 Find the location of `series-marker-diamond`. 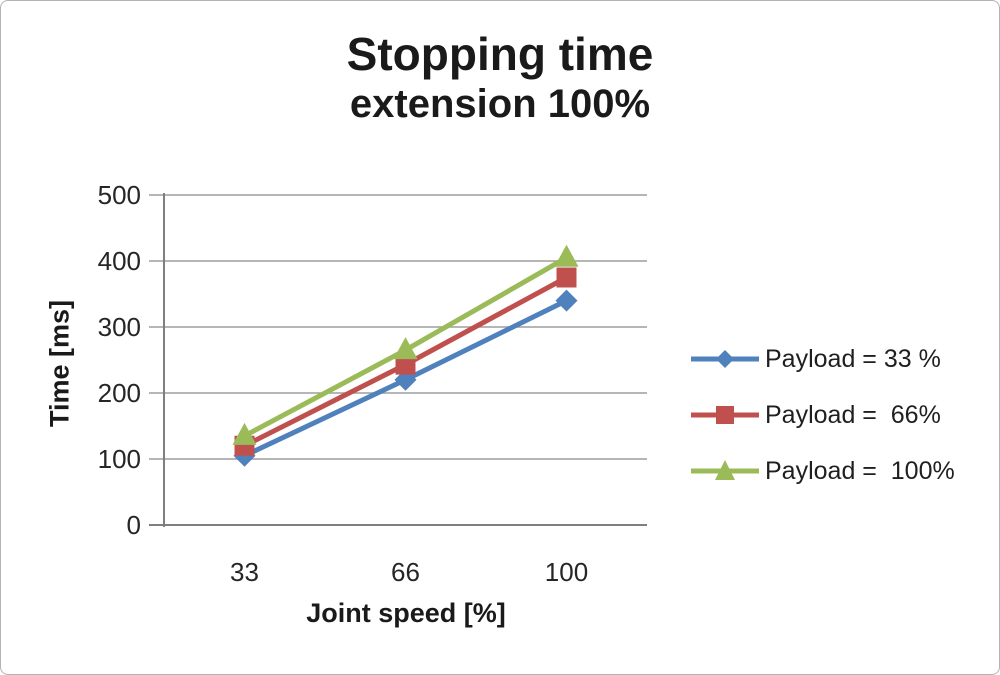

series-marker-diamond is located at coordinates (566, 300).